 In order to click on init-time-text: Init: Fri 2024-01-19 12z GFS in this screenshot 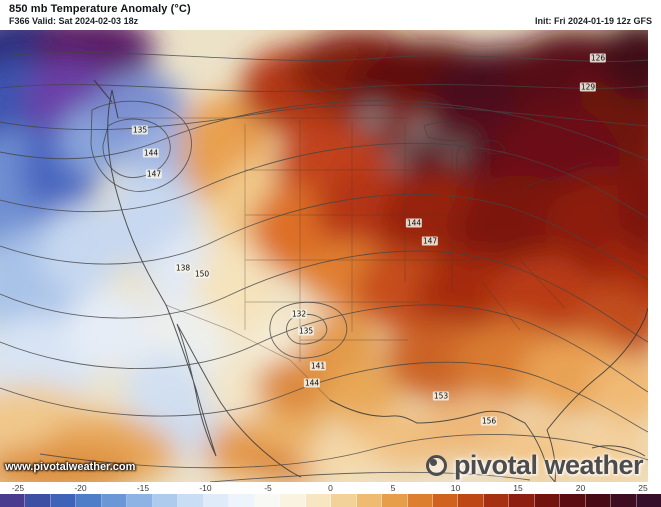, I will do `click(593, 21)`.